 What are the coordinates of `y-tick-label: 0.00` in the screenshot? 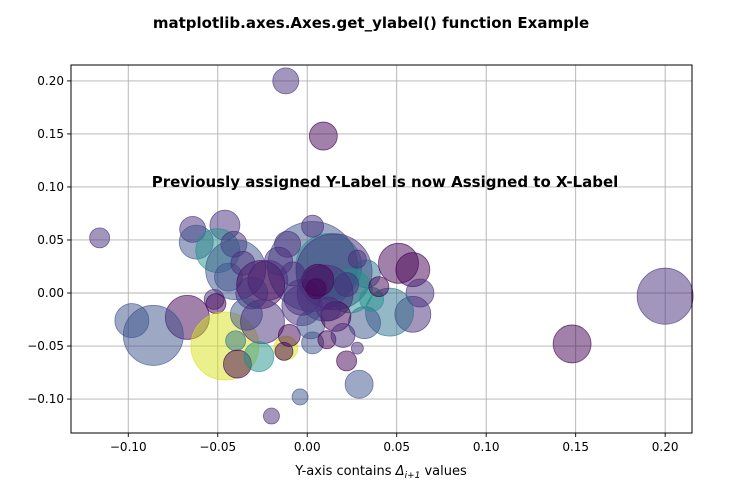 It's located at (50, 293).